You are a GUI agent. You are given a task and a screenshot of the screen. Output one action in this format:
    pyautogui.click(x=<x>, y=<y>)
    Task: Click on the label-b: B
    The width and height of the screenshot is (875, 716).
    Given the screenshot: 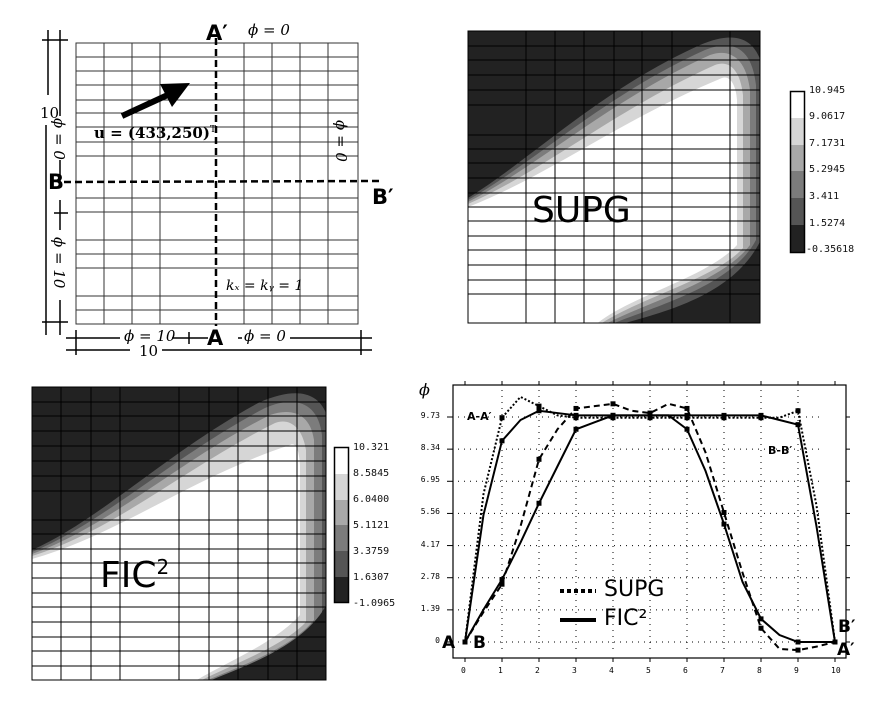 What is the action you would take?
    pyautogui.click(x=56, y=182)
    